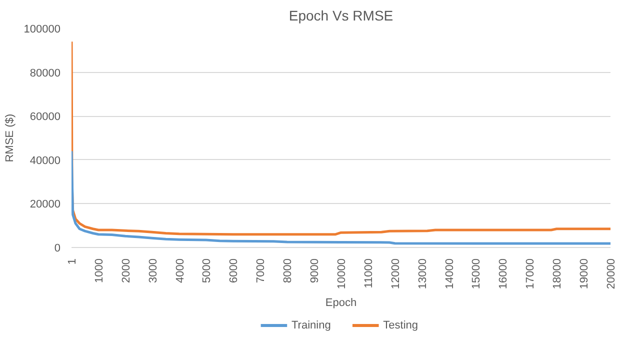 This screenshot has height=342, width=619. Describe the element at coordinates (341, 303) in the screenshot. I see `x-axis-title: Epoch` at that location.